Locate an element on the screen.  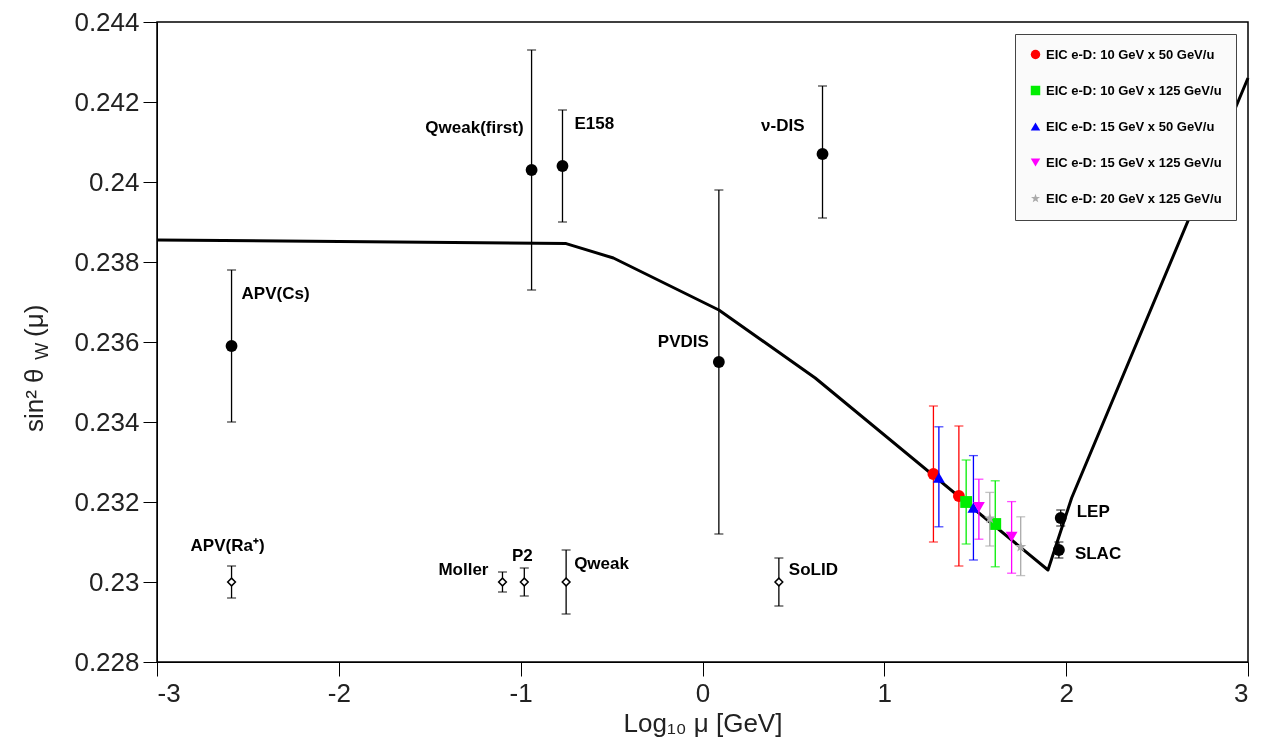
x-tick-label: -1 is located at coordinates (521, 692).